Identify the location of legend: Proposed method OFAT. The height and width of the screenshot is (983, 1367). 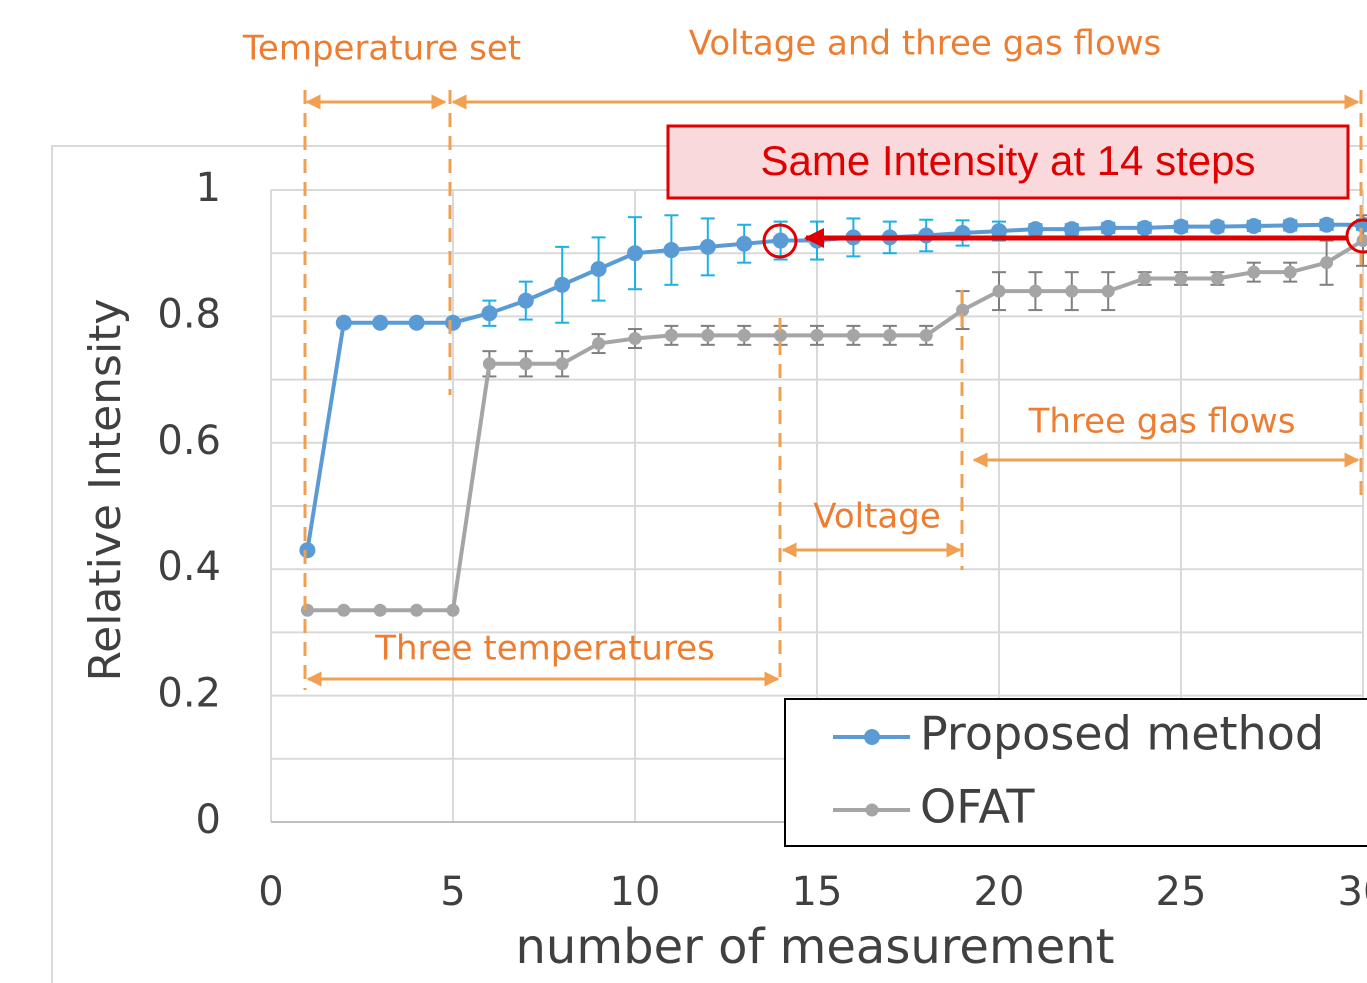
(1075, 772).